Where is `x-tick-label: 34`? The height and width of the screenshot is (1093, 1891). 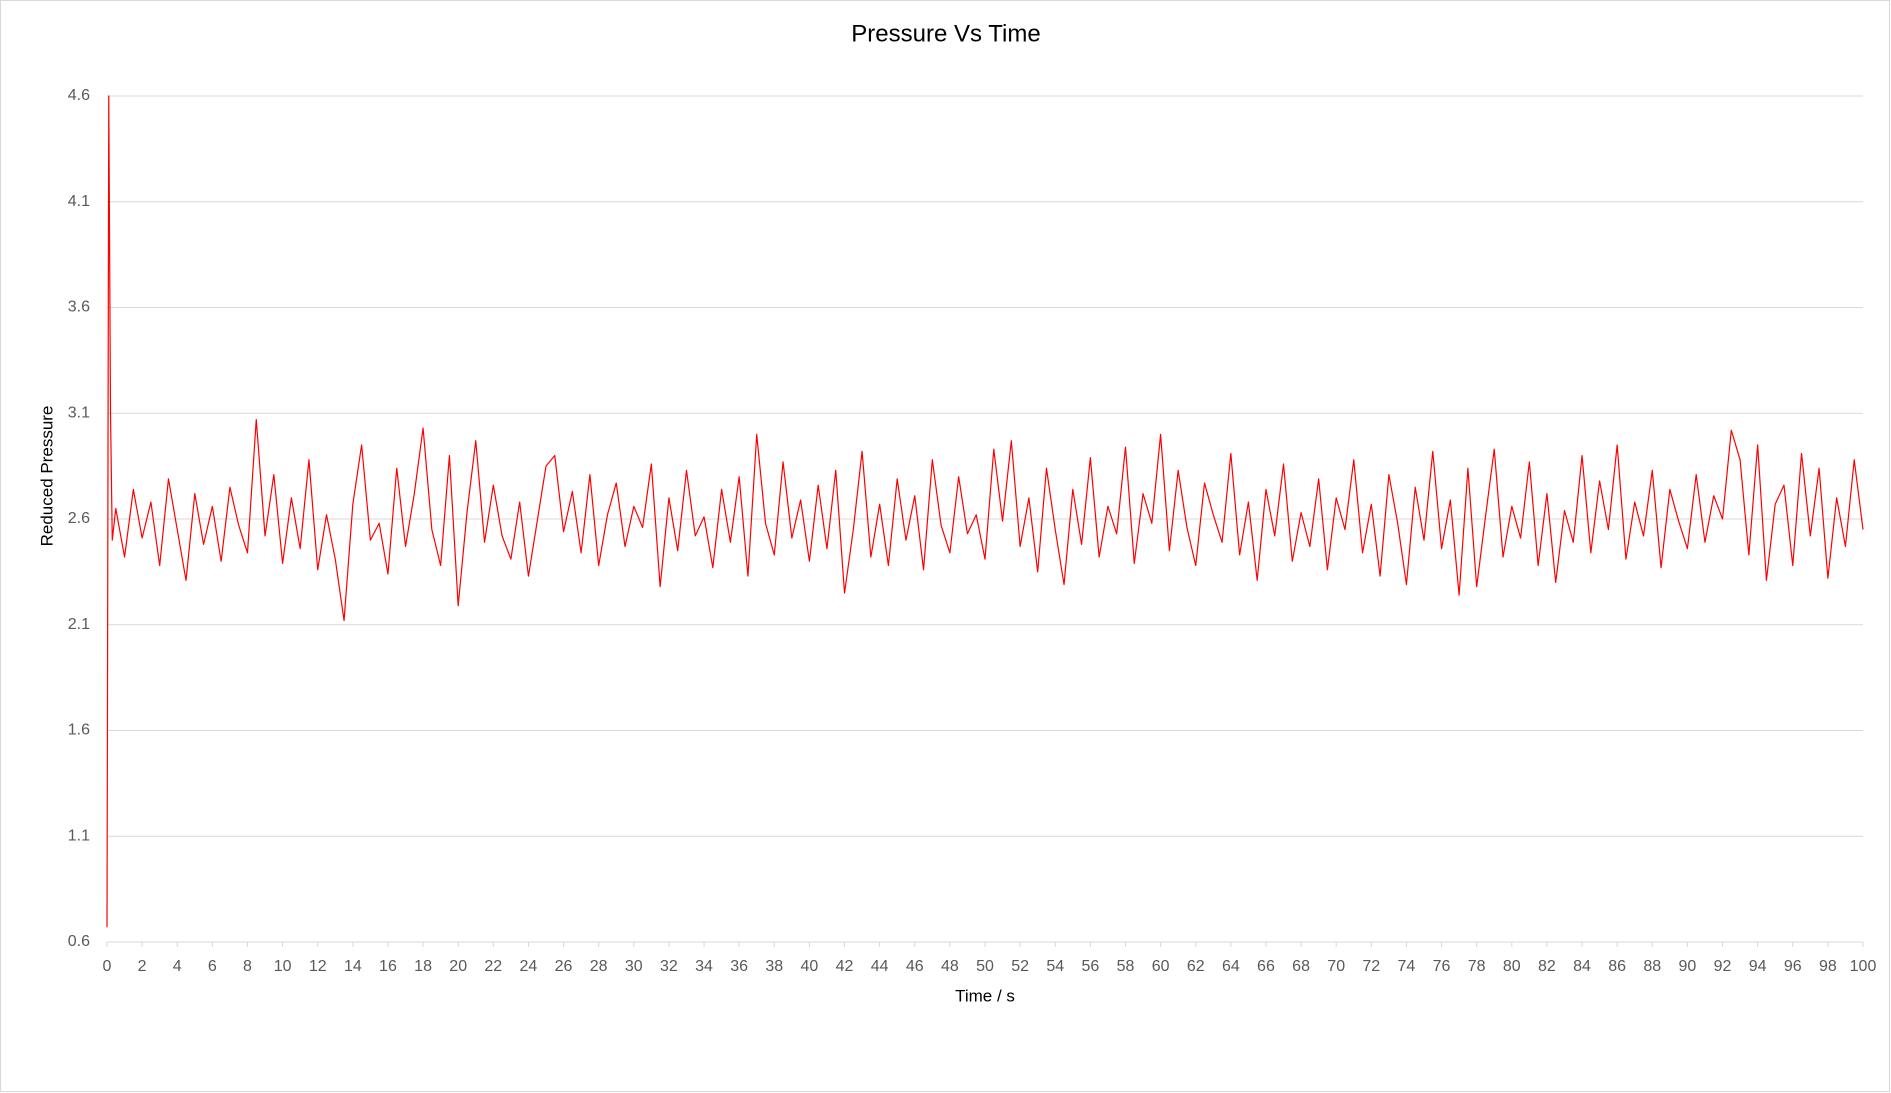
x-tick-label: 34 is located at coordinates (704, 966).